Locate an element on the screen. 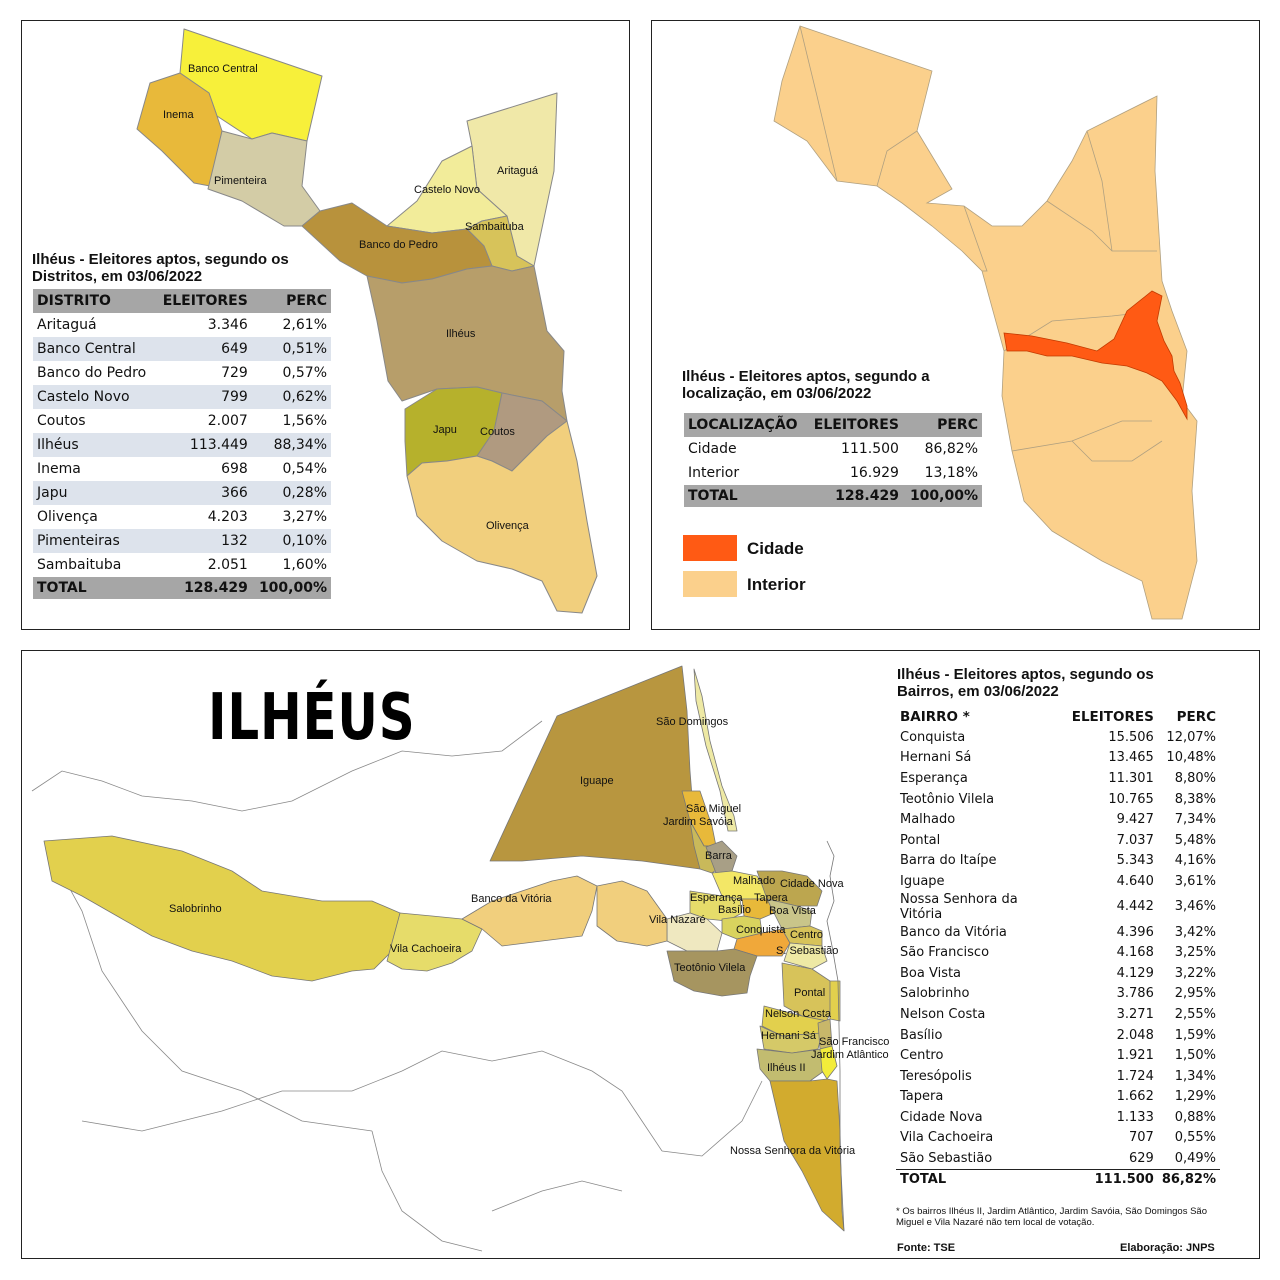 Image resolution: width=1280 pixels, height=1280 pixels. row-eleitores: 4.129 is located at coordinates (1135, 973).